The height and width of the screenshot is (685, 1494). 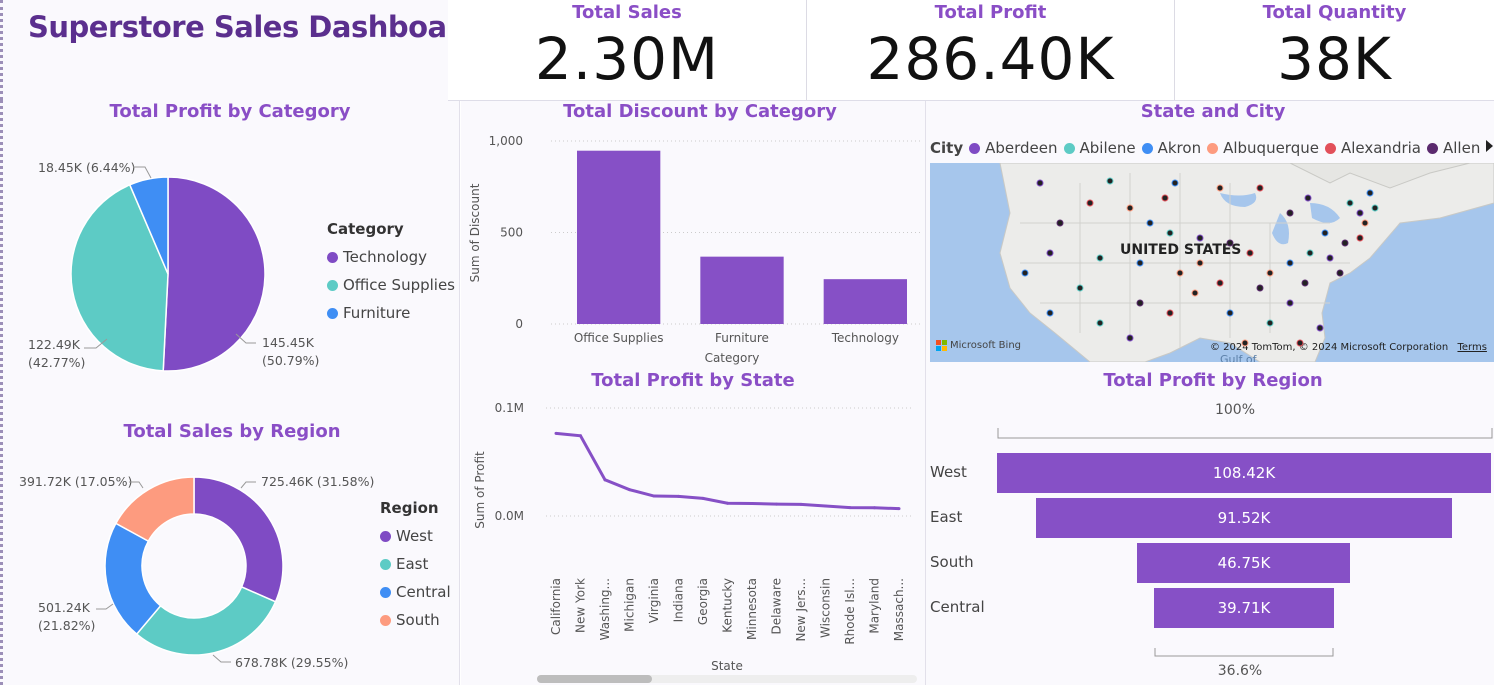 I want to click on pie-slice-technology, so click(x=214, y=274).